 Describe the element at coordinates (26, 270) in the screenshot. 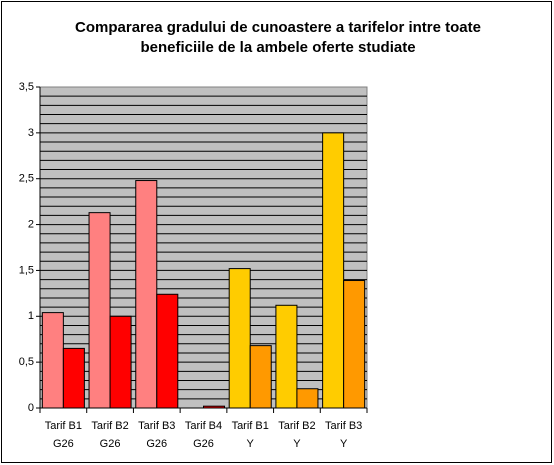

I see `y-tick-label: 1,5` at that location.